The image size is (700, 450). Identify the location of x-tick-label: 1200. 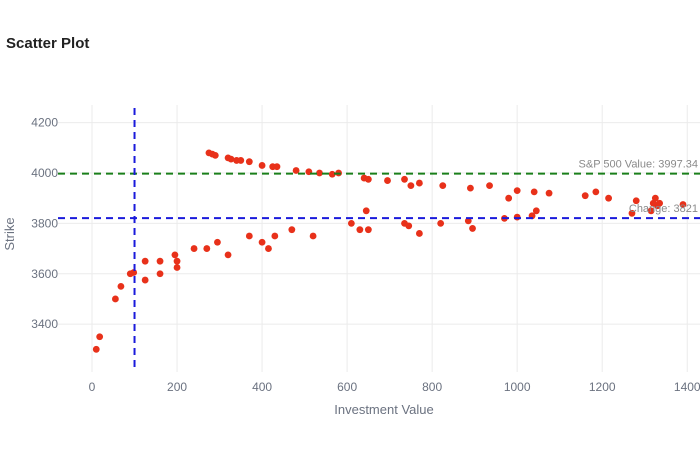
(602, 387).